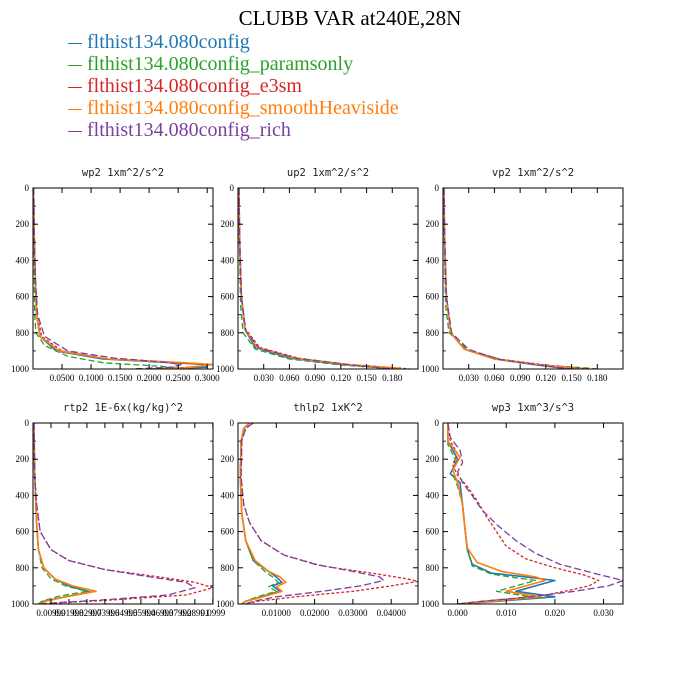 Image resolution: width=700 pixels, height=700 pixels. Describe the element at coordinates (51, 613) in the screenshot. I see `x-tick-label: 0.00999` at that location.